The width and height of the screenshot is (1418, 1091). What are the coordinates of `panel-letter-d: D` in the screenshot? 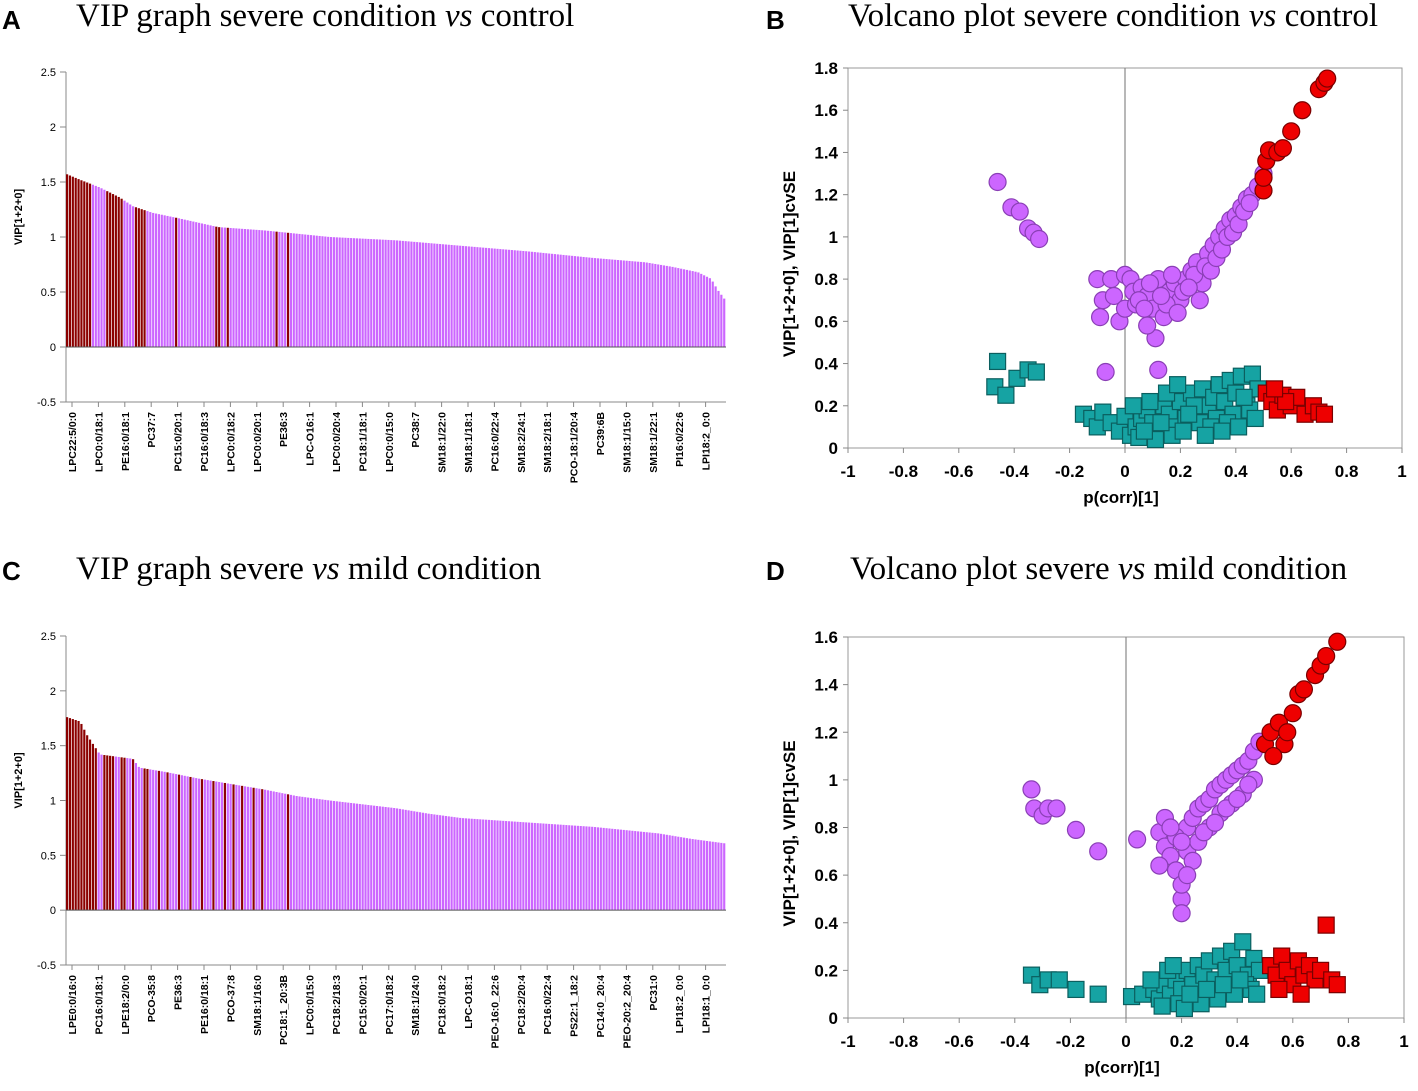 It's located at (775, 571).